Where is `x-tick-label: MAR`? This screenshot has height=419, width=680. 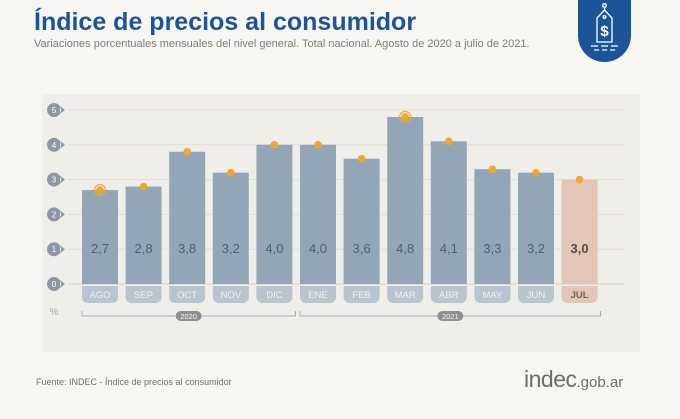
x-tick-label: MAR is located at coordinates (405, 295).